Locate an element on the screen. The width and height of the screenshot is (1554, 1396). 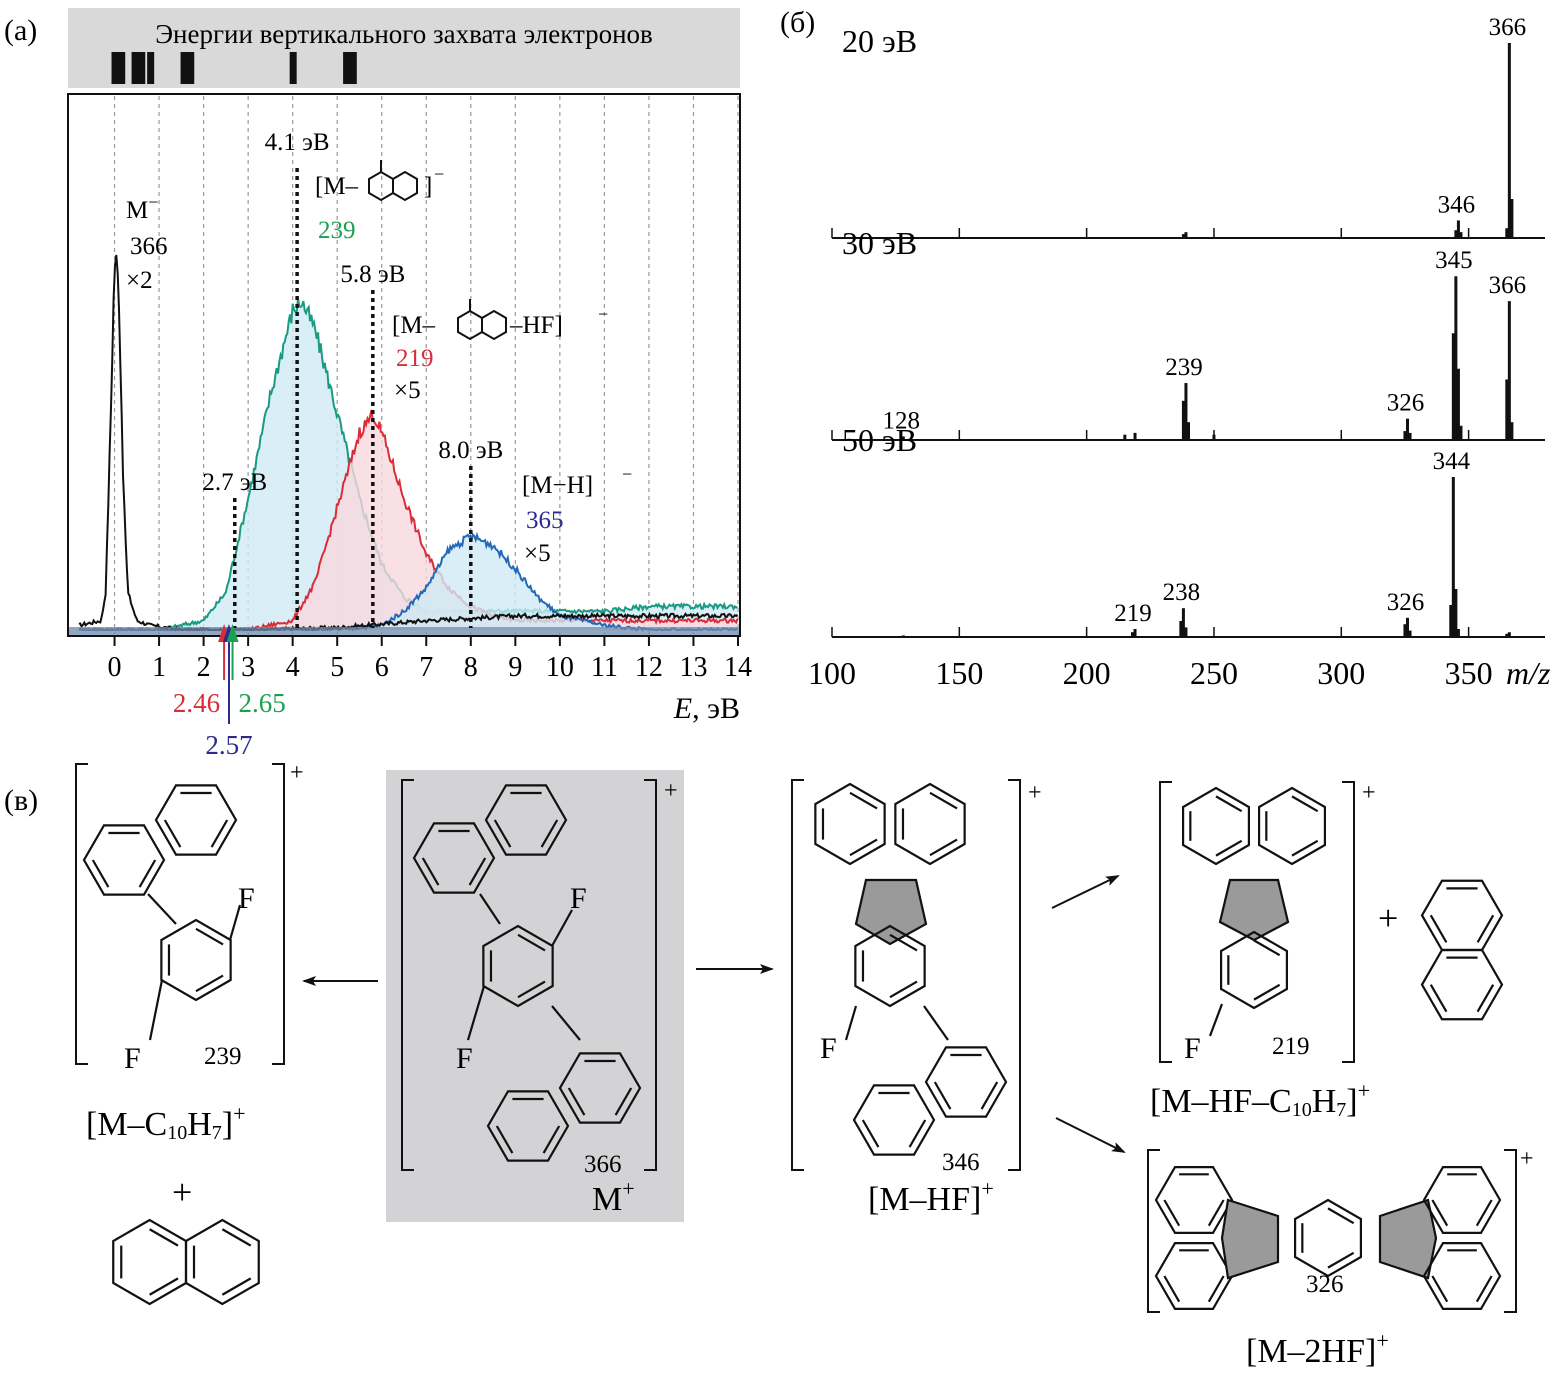
x-tick-label: 12 is located at coordinates (649, 667).